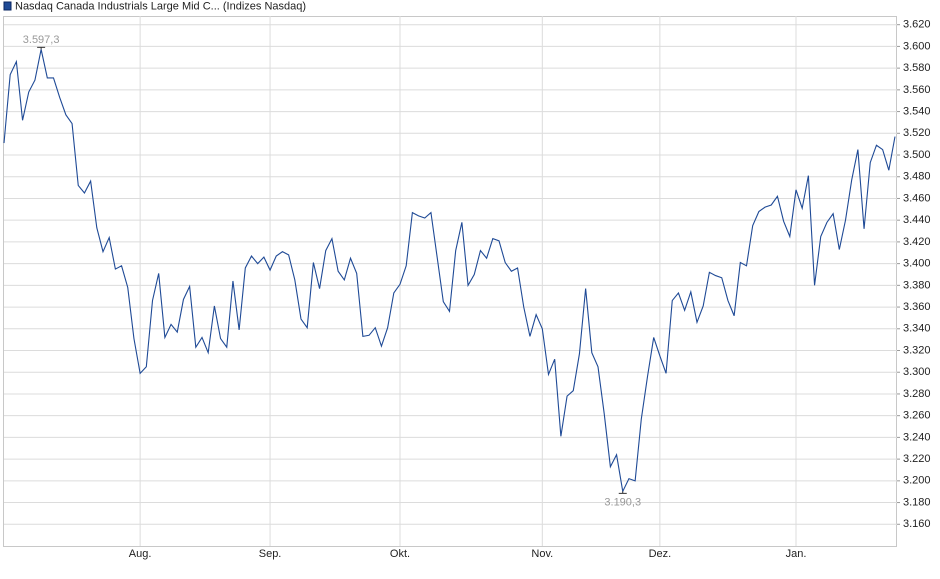 Image resolution: width=940 pixels, height=579 pixels. I want to click on y-tick-label: 3.440, so click(917, 220).